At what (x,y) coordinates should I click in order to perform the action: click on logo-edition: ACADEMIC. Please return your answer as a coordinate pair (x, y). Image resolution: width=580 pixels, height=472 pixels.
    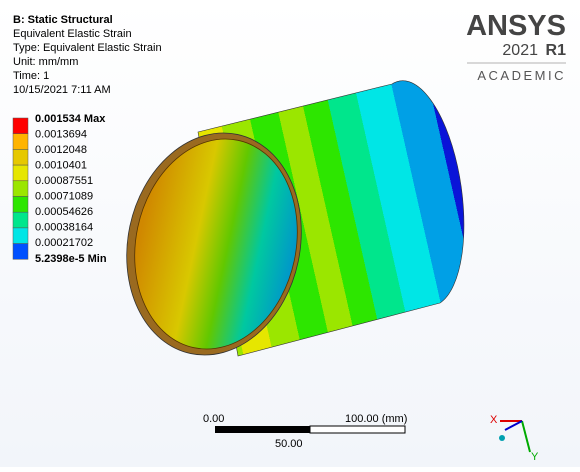
    Looking at the image, I should click on (521, 75).